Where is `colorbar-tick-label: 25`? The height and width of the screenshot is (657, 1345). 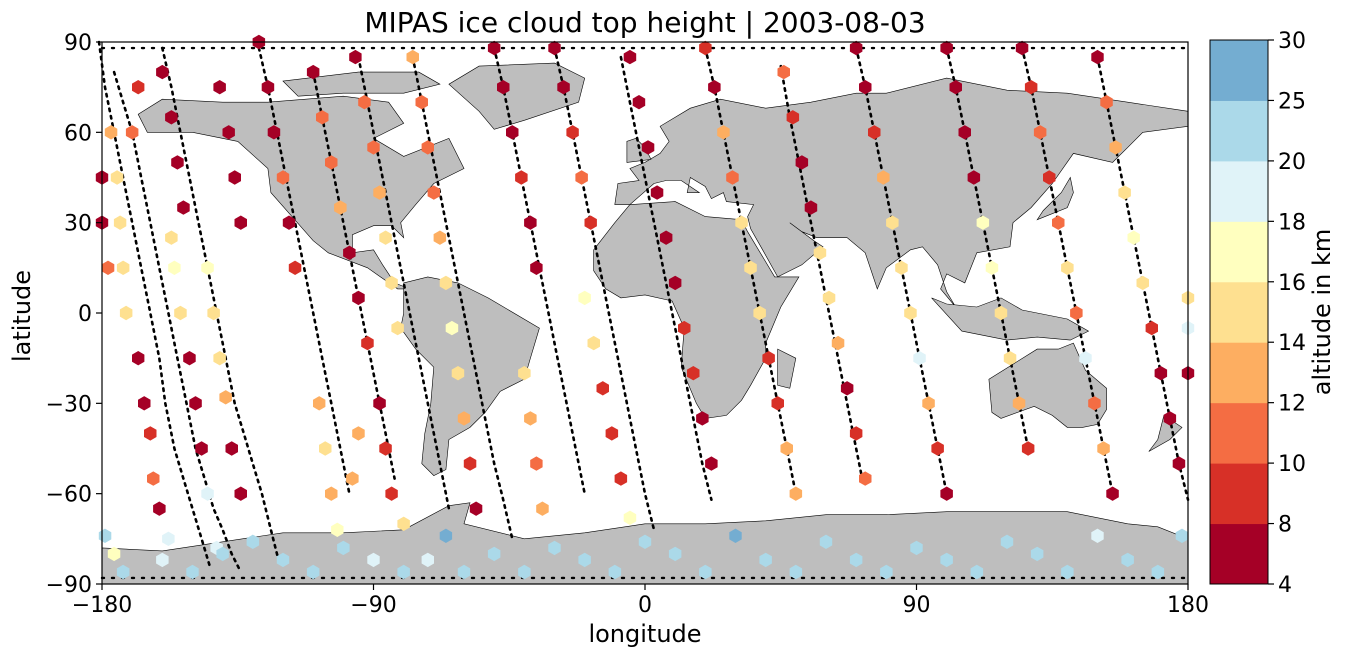
colorbar-tick-label: 25 is located at coordinates (1292, 101).